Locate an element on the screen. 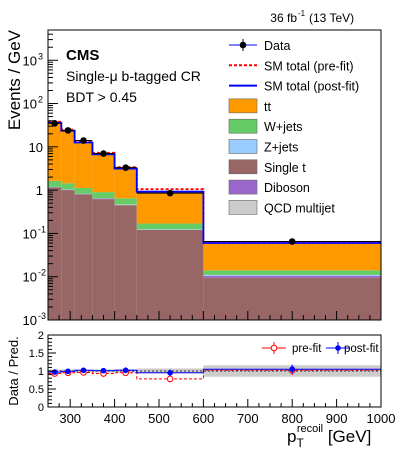  region-label: Single-μ b-tagged CR is located at coordinates (133, 76).